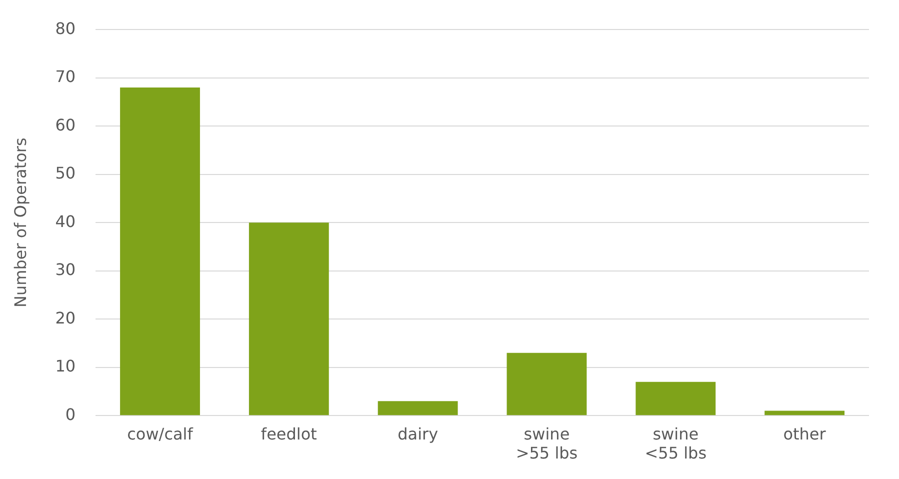 The image size is (899, 479). What do you see at coordinates (418, 434) in the screenshot?
I see `x-tick-label: dairy` at bounding box center [418, 434].